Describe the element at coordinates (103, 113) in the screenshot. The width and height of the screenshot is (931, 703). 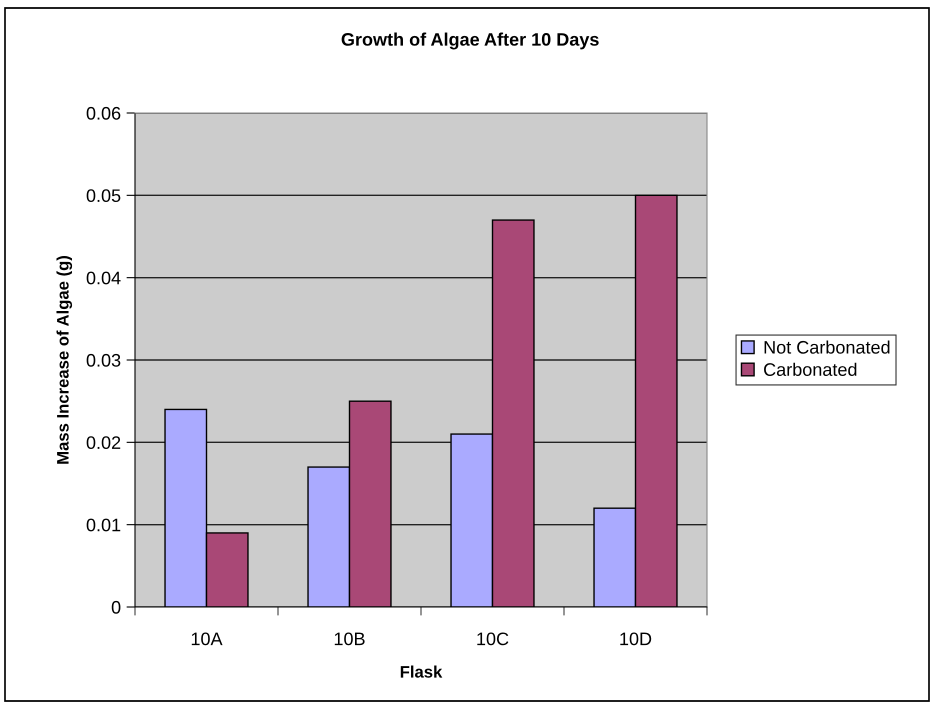
I see `y-tick-label: 0.06` at that location.